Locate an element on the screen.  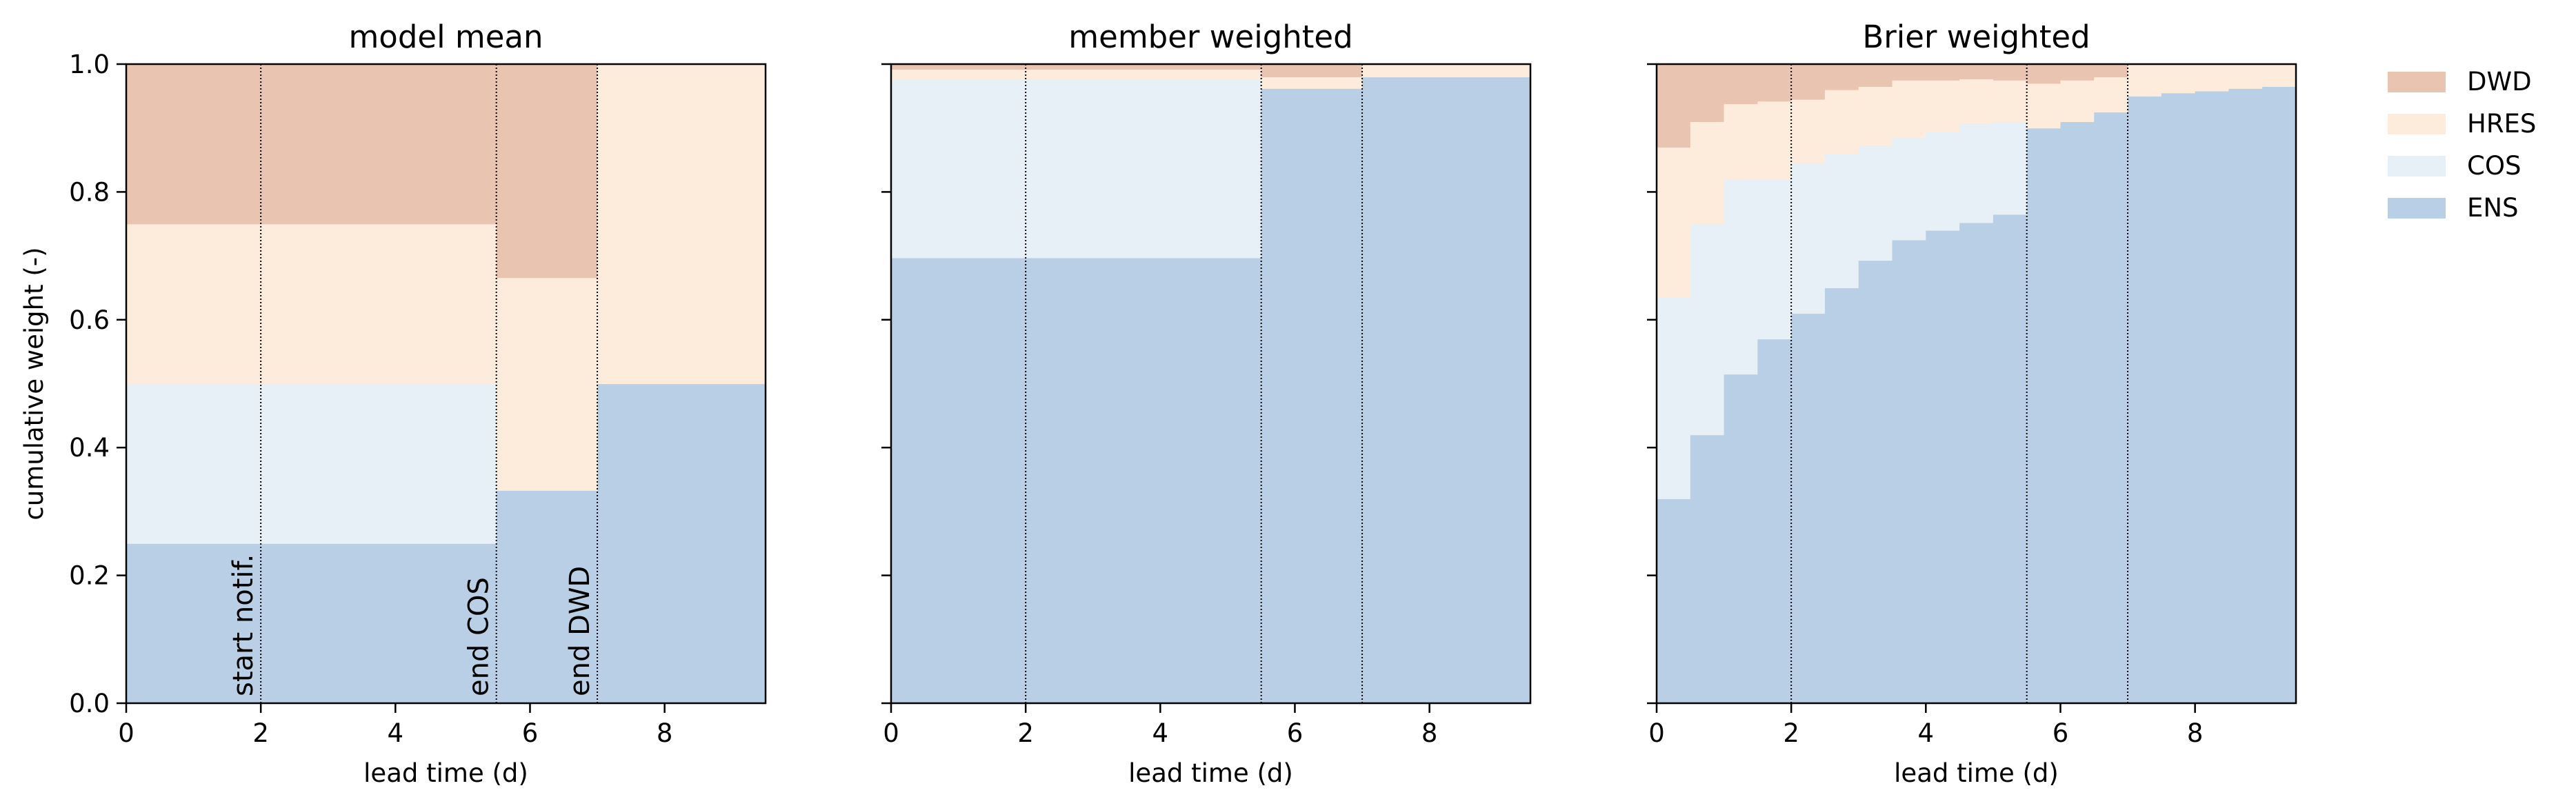
legend-label: HRES is located at coordinates (2501, 124).